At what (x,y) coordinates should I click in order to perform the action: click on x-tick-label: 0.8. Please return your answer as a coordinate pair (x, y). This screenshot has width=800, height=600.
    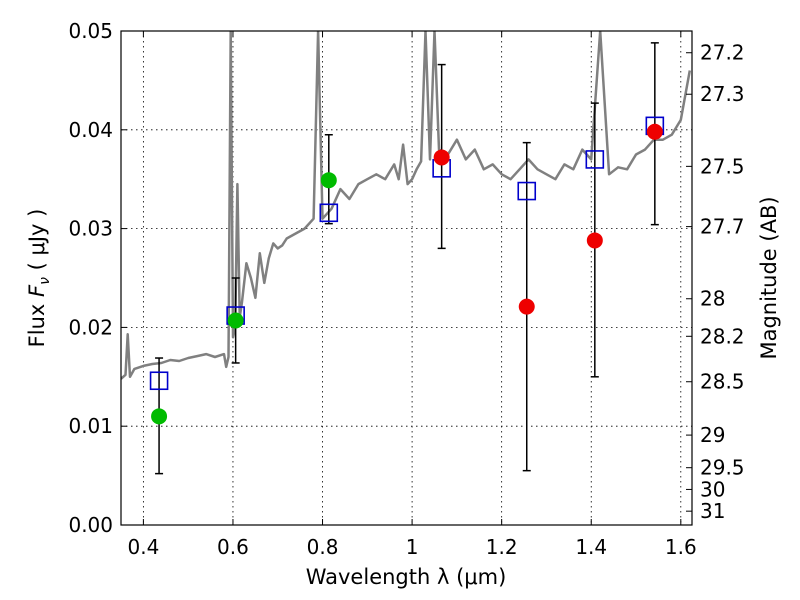
    Looking at the image, I should click on (323, 547).